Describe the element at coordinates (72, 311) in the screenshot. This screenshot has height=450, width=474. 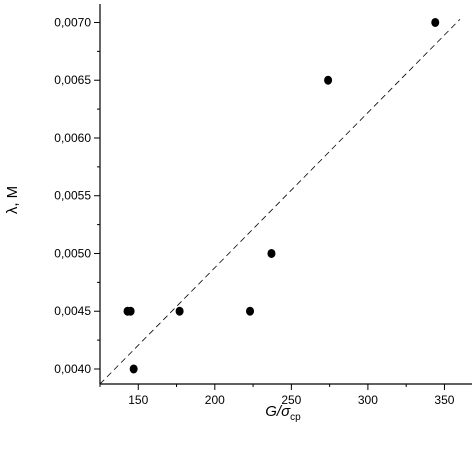
I see `y-tick-label: 0,0045` at that location.